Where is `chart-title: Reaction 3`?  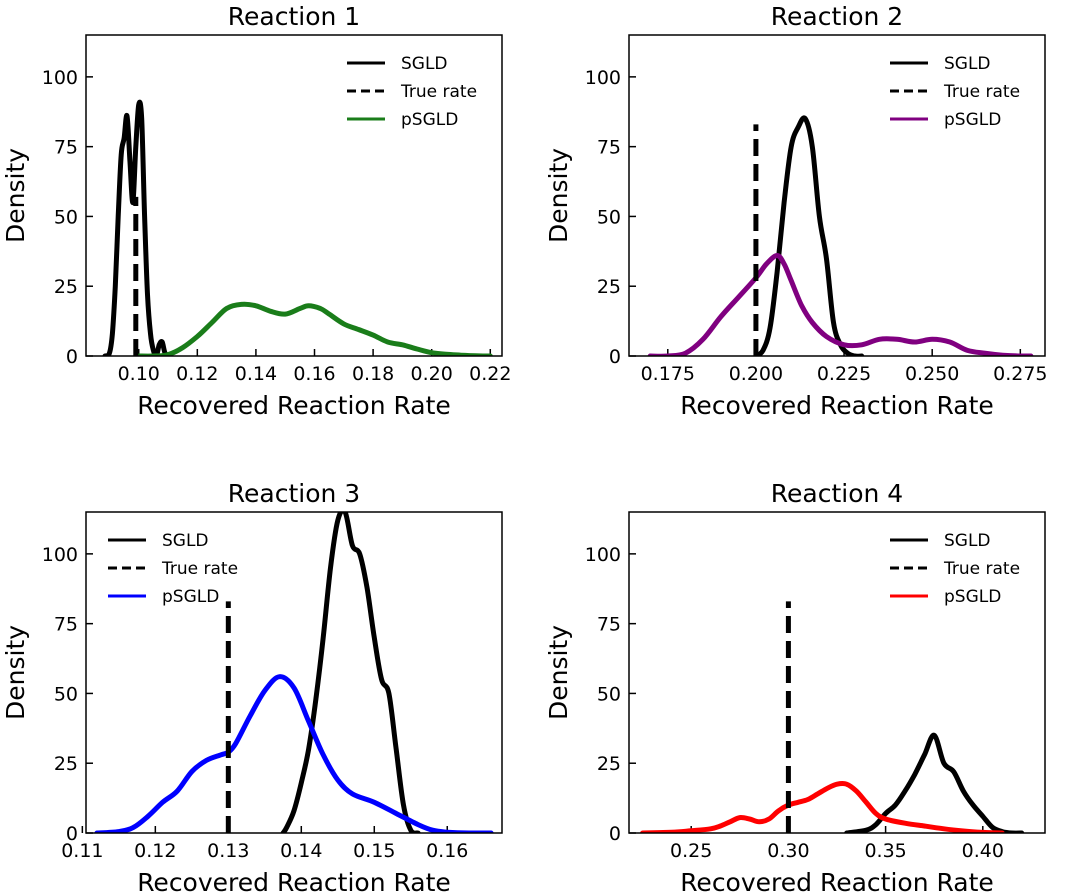 chart-title: Reaction 3 is located at coordinates (294, 493).